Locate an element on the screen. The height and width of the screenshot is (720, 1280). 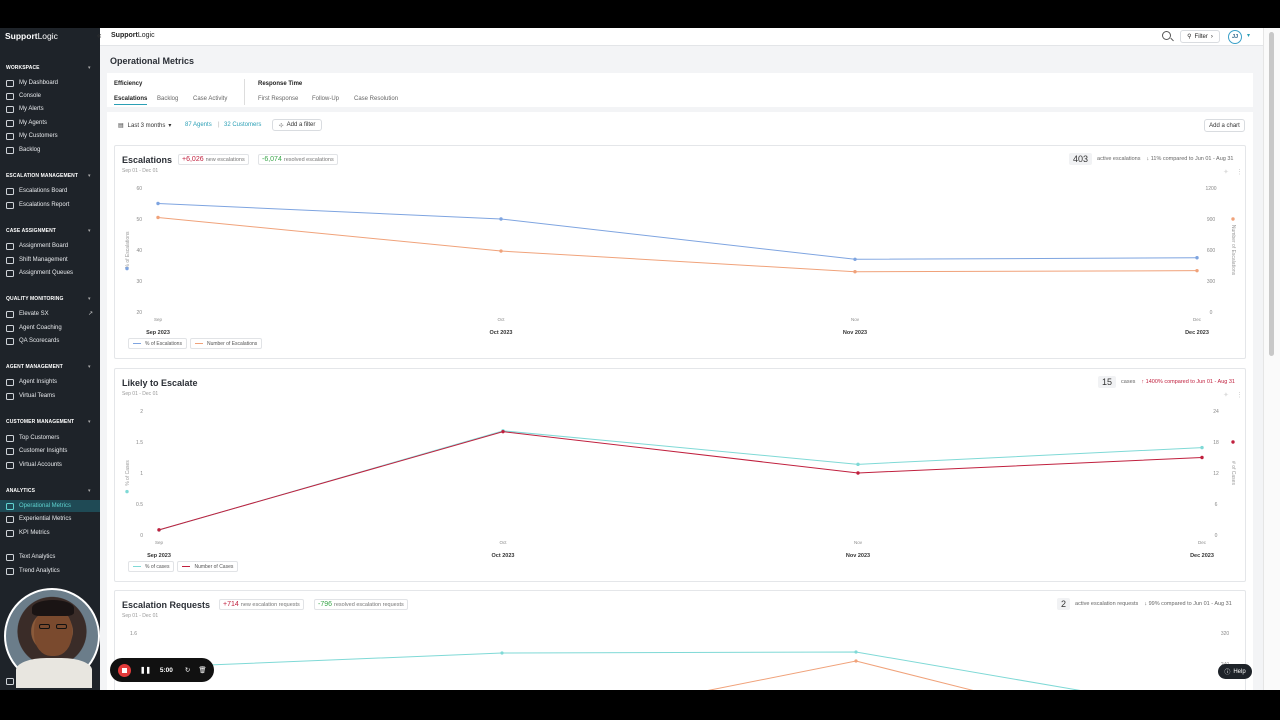
sidebar-item-top-customers: Top Customers is located at coordinates (53, 438).